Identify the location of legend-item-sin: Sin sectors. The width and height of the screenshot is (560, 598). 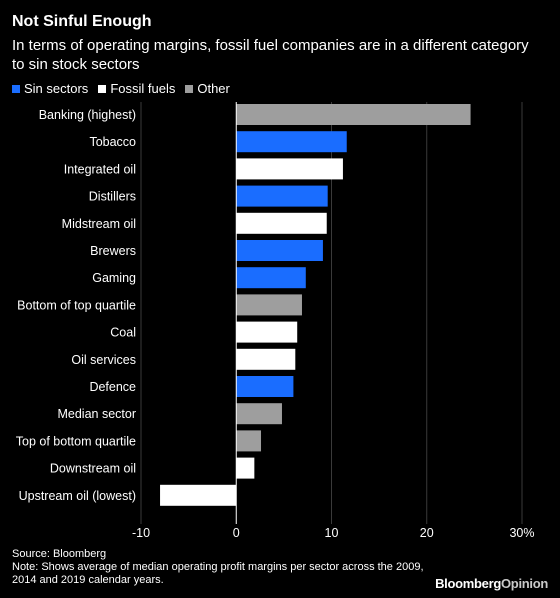
(50, 88).